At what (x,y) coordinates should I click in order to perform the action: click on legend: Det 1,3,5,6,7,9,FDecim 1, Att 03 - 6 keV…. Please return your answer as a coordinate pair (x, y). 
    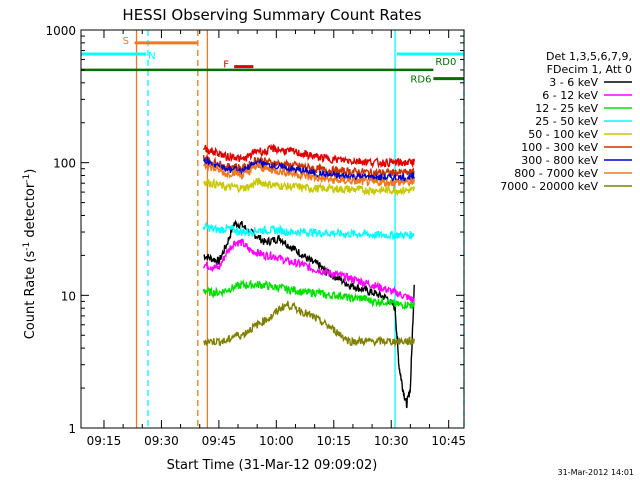
    Looking at the image, I should click on (566, 121).